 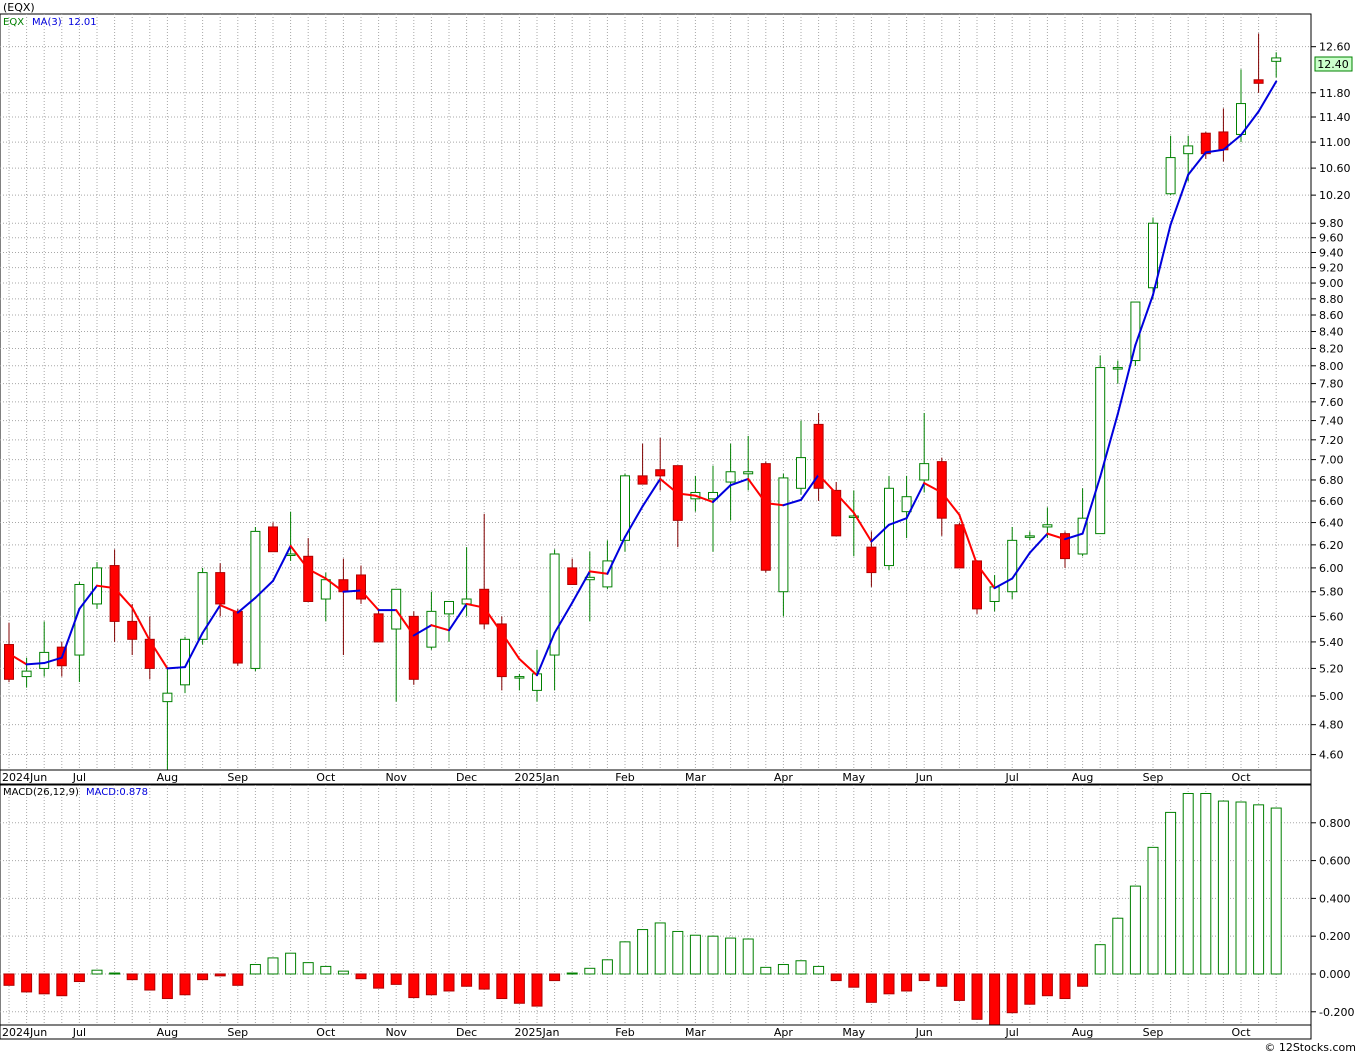 What do you see at coordinates (1331, 384) in the screenshot?
I see `price-y-tick-label: 7.80` at bounding box center [1331, 384].